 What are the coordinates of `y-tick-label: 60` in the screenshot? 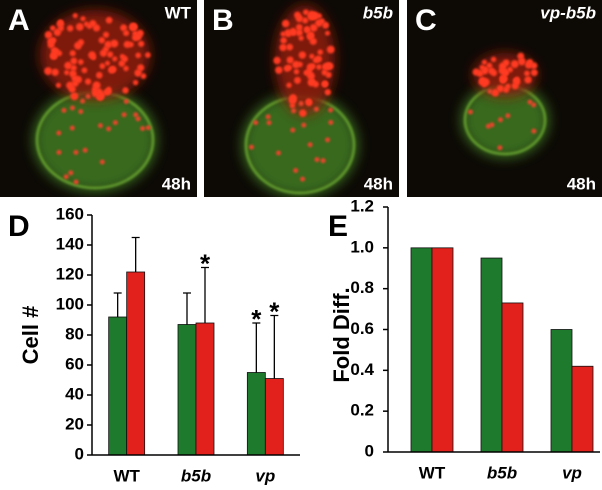 It's located at (74, 363).